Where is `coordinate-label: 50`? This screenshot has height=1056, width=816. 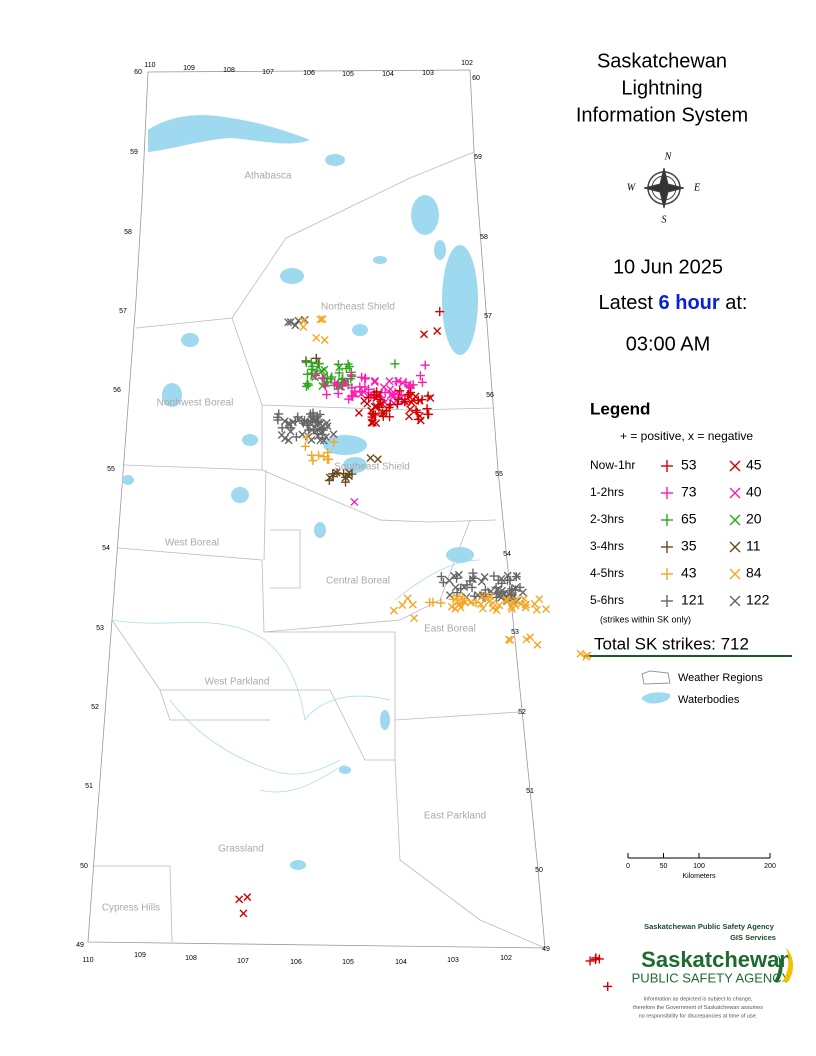 coordinate-label: 50 is located at coordinates (84, 866).